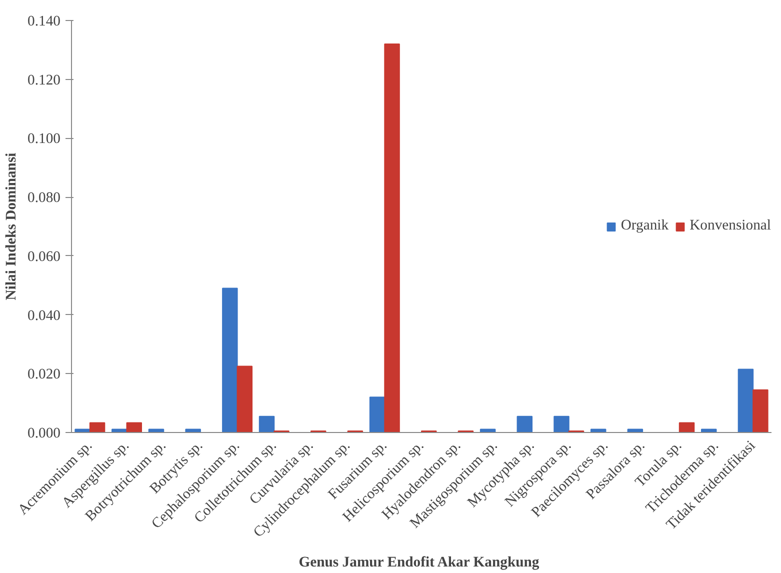 The image size is (781, 573). What do you see at coordinates (44, 22) in the screenshot?
I see `y-tick-label: 0.140` at bounding box center [44, 22].